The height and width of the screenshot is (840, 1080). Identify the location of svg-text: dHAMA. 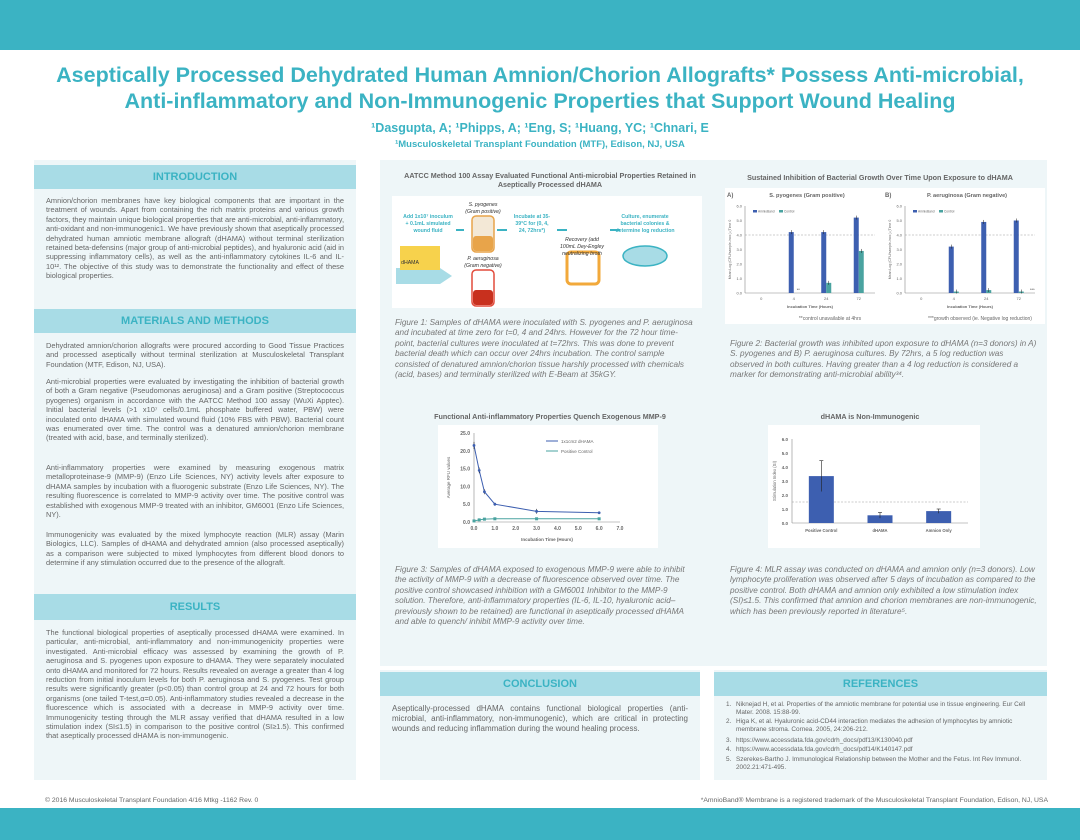
(410, 263).